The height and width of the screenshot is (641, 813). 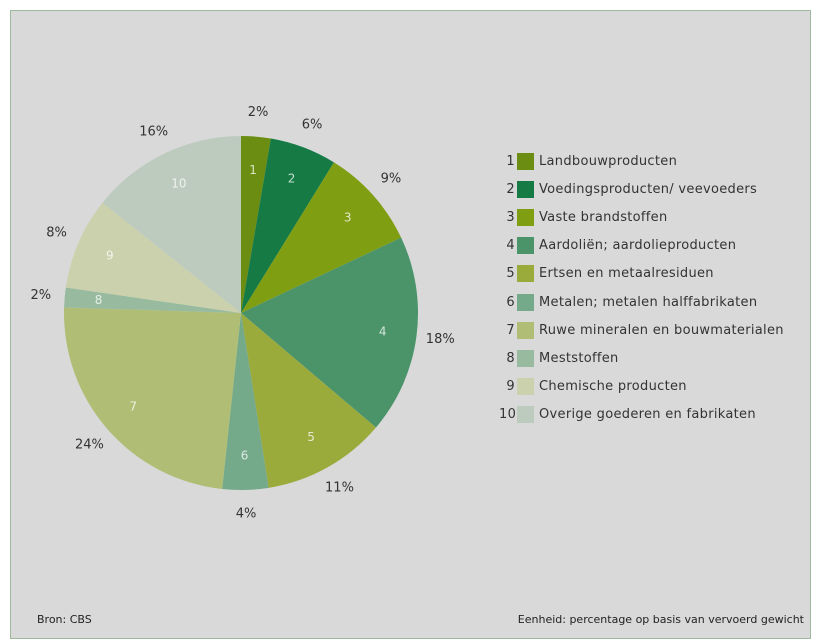 I want to click on legend-item: 4 Aardoliën; aardolieproducten, so click(x=641, y=246).